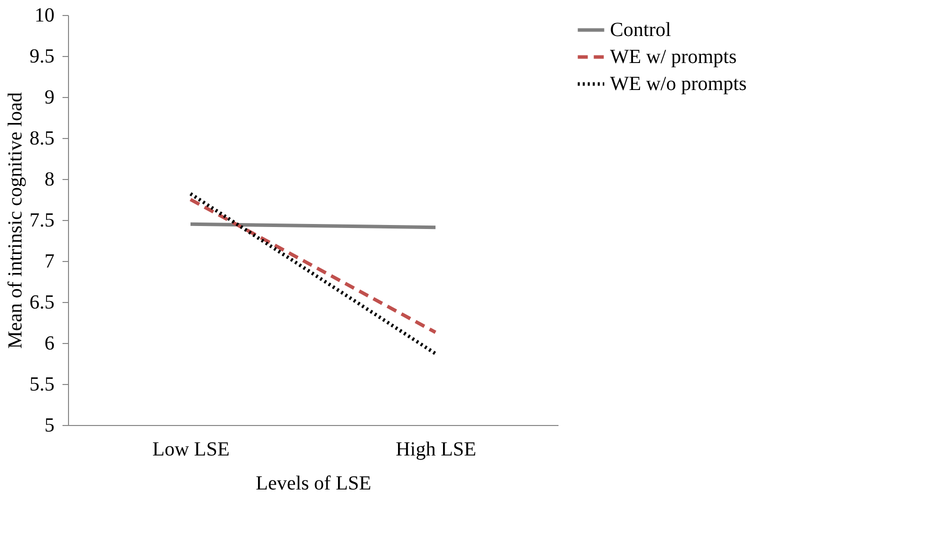 The height and width of the screenshot is (533, 932). I want to click on x-tick-label: High LSE, so click(436, 449).